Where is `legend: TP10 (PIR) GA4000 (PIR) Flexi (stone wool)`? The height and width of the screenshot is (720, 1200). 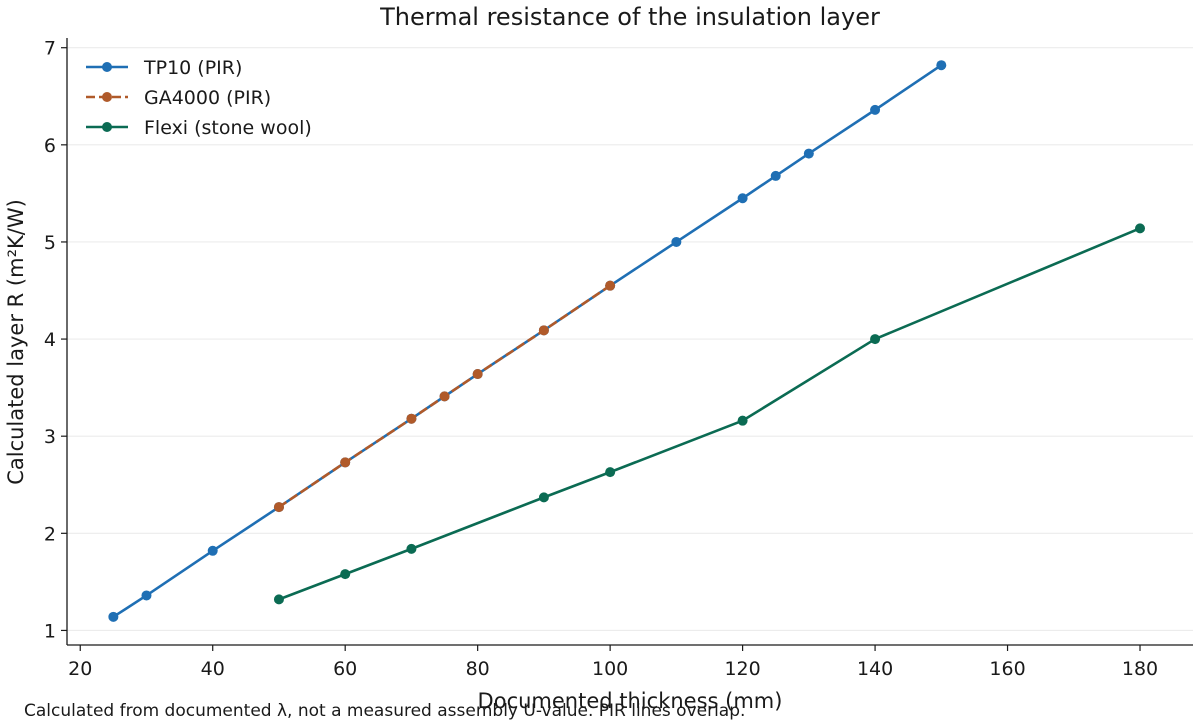
legend: TP10 (PIR) GA4000 (PIR) Flexi (stone wool) is located at coordinates (199, 98).